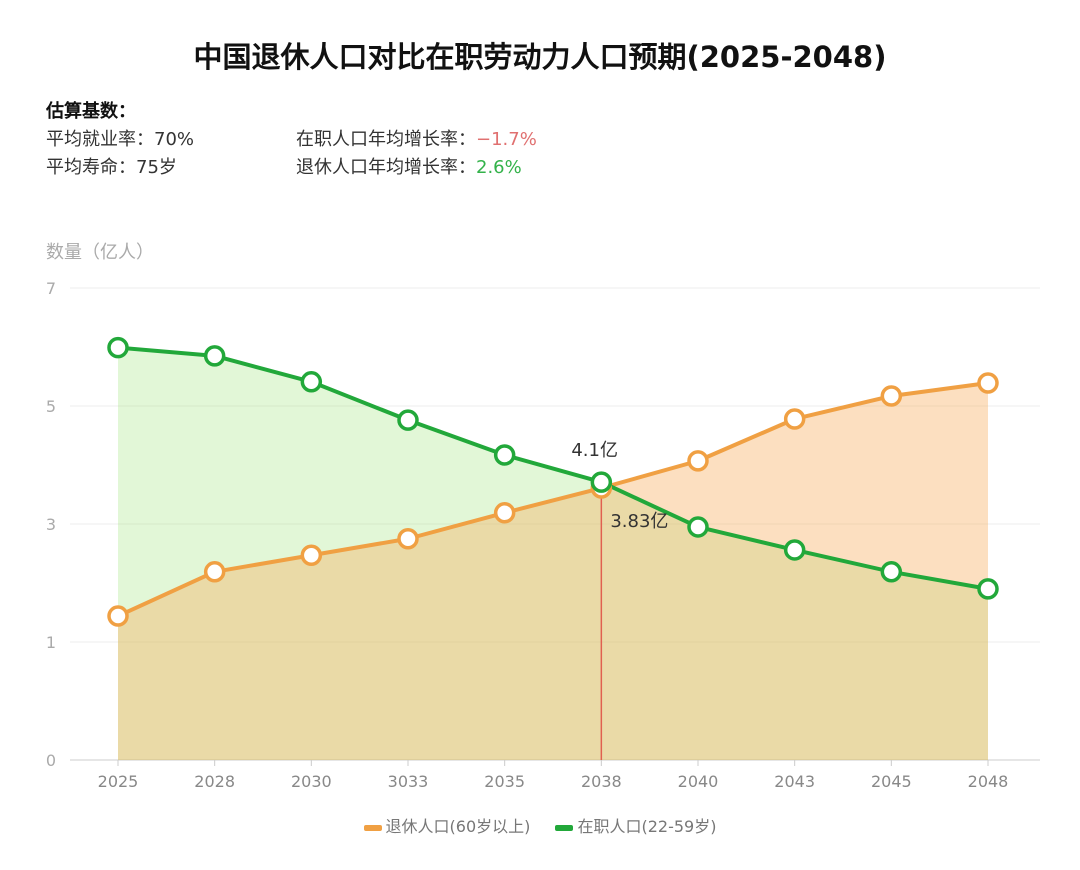 This screenshot has width=1080, height=870. Describe the element at coordinates (51, 524) in the screenshot. I see `y-tick-label: 3` at that location.